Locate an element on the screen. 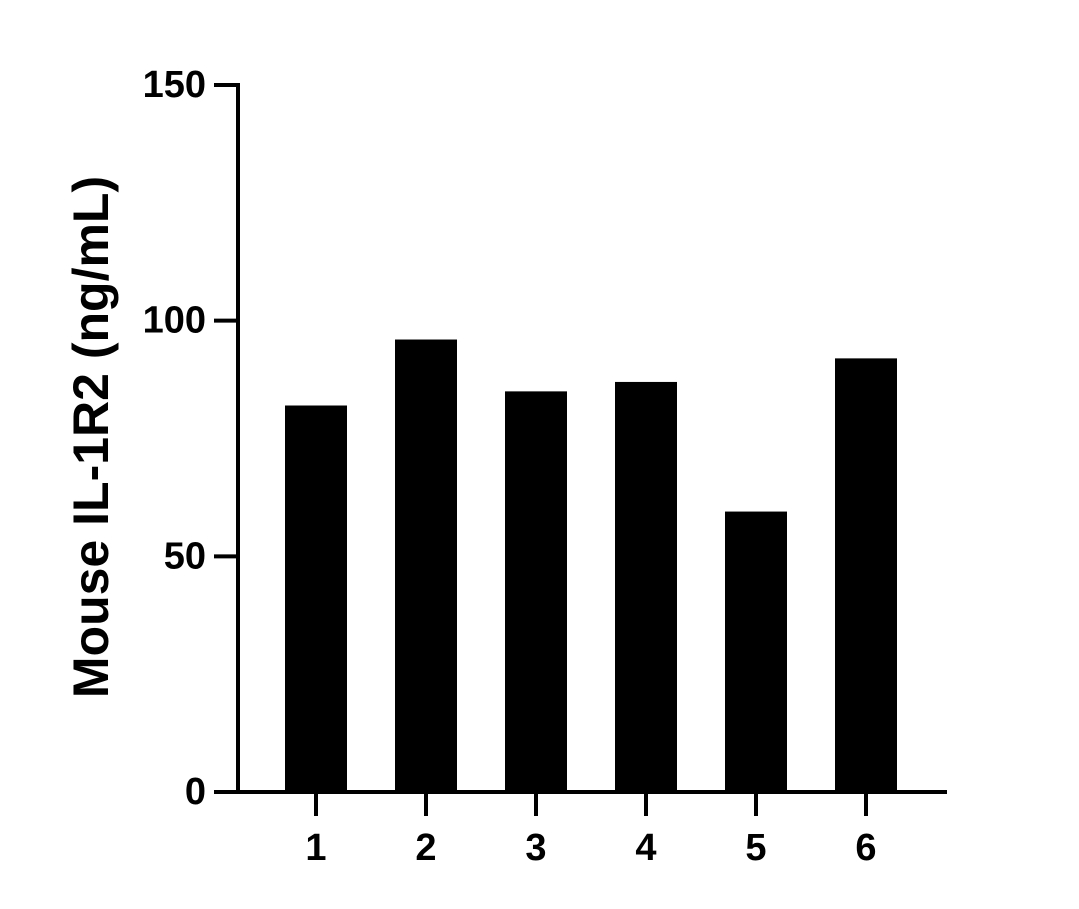  x-tick-label-1: 1 is located at coordinates (315, 848).